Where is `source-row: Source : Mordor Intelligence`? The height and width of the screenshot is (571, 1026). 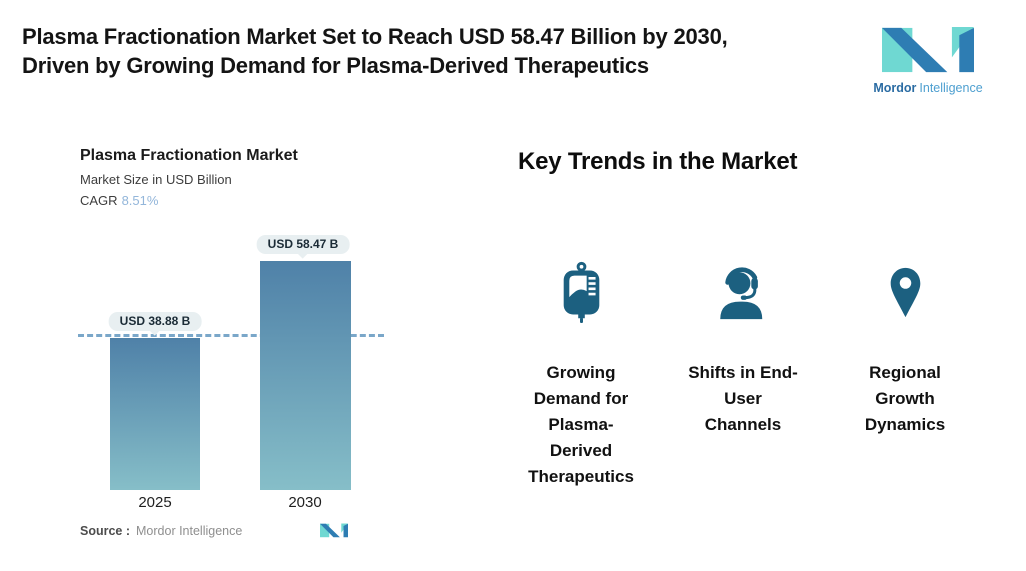 source-row: Source : Mordor Intelligence is located at coordinates (161, 531).